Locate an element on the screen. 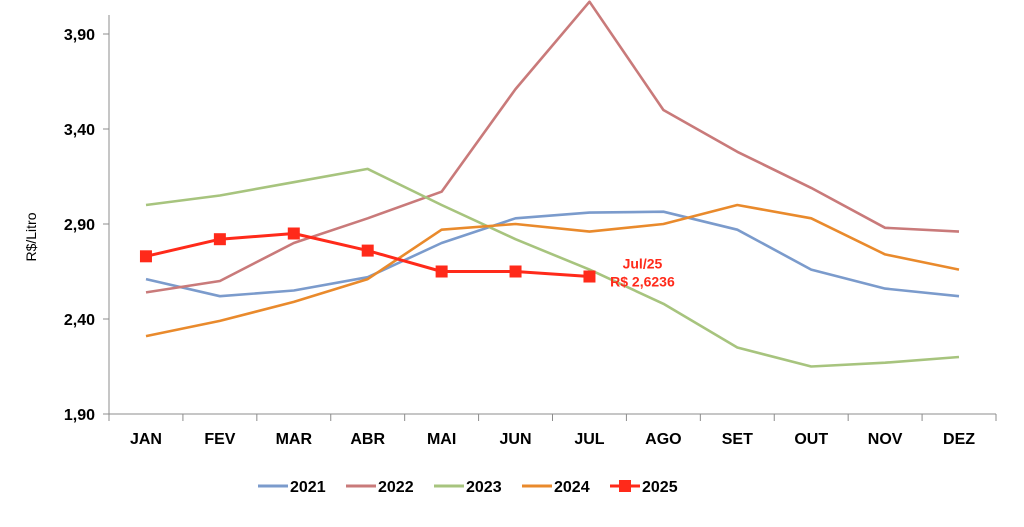  y-tick-label: 3,40 is located at coordinates (79, 130).